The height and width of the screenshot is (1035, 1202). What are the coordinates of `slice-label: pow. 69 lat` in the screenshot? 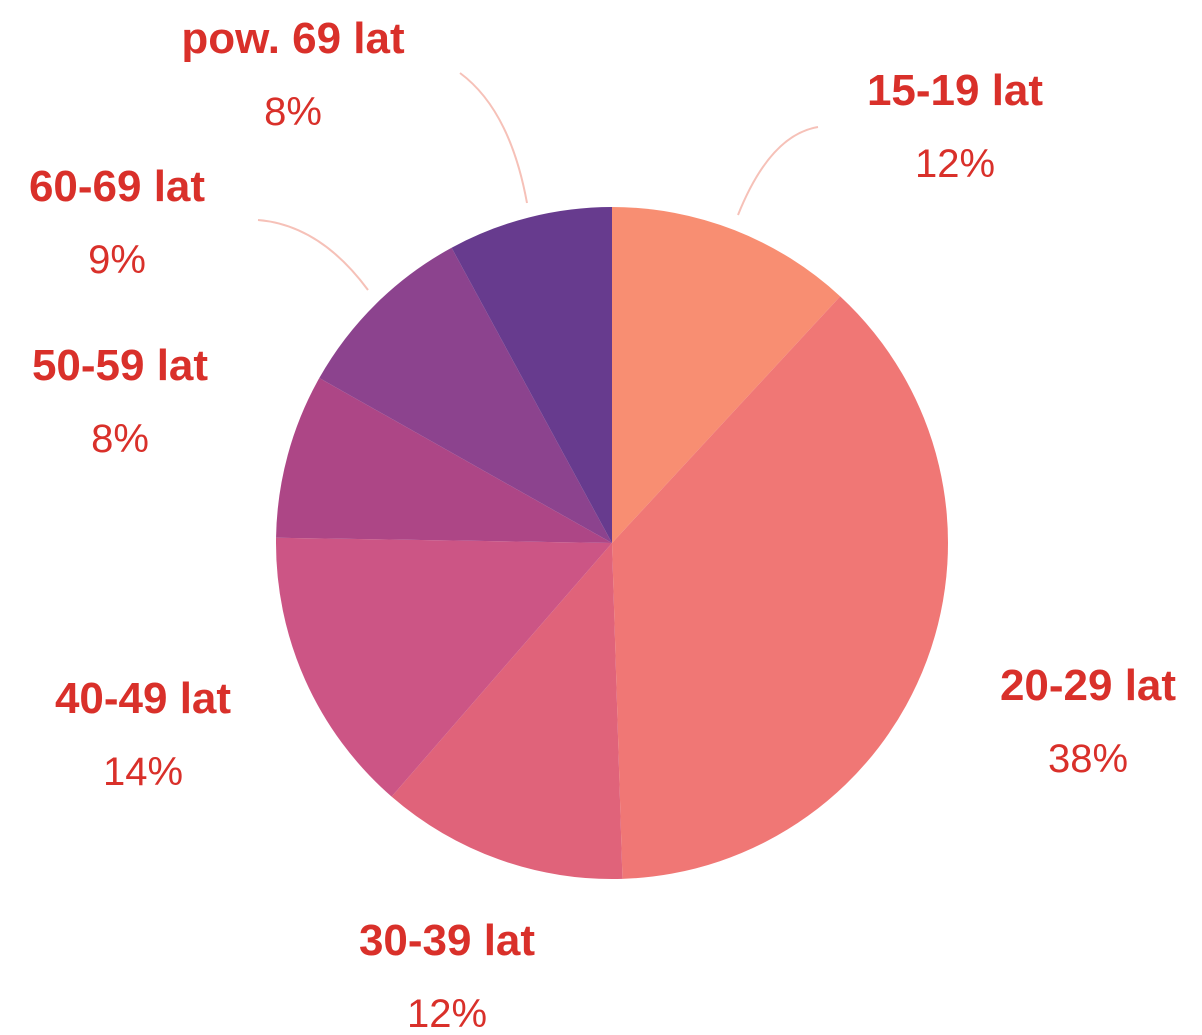 It's located at (293, 38).